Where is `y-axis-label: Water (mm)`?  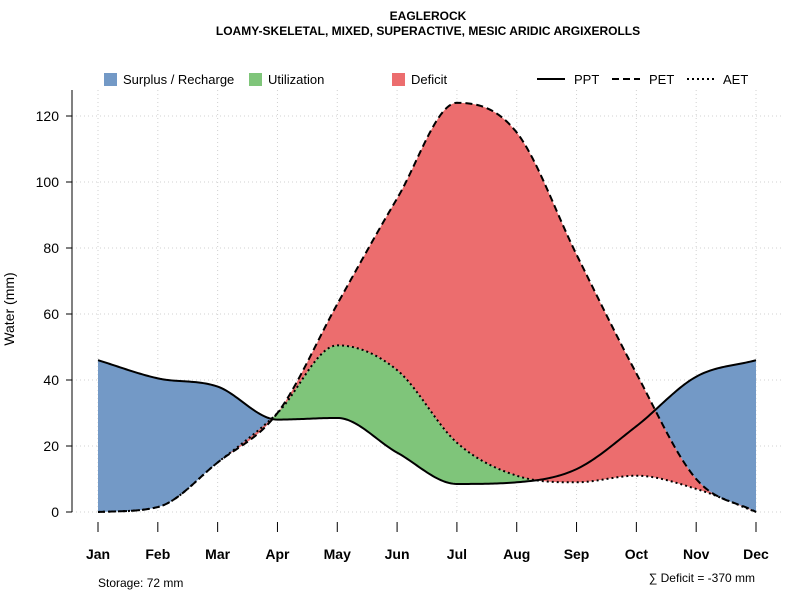
y-axis-label: Water (mm) is located at coordinates (9, 308).